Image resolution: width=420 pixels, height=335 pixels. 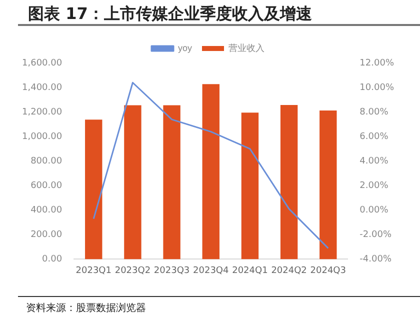 I want to click on y-tick-label: 1,400.00, so click(x=42, y=87).